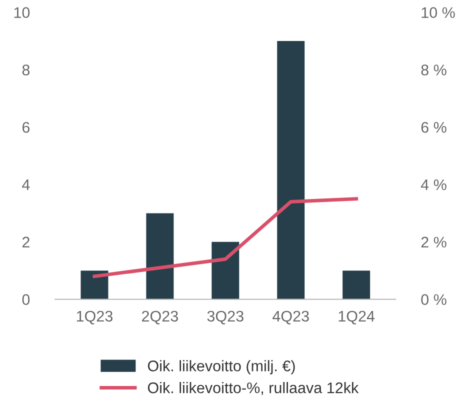 This screenshot has width=460, height=410. What do you see at coordinates (22, 12) in the screenshot?
I see `y-tick-label: 10` at bounding box center [22, 12].